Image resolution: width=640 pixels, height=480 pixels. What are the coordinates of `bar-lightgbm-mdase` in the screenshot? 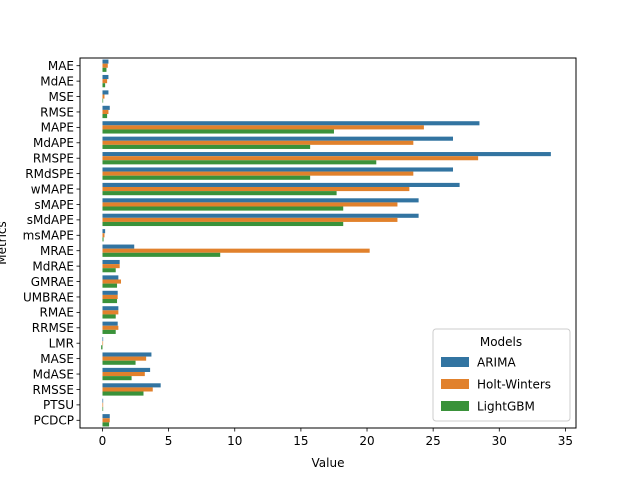 It's located at (117, 378).